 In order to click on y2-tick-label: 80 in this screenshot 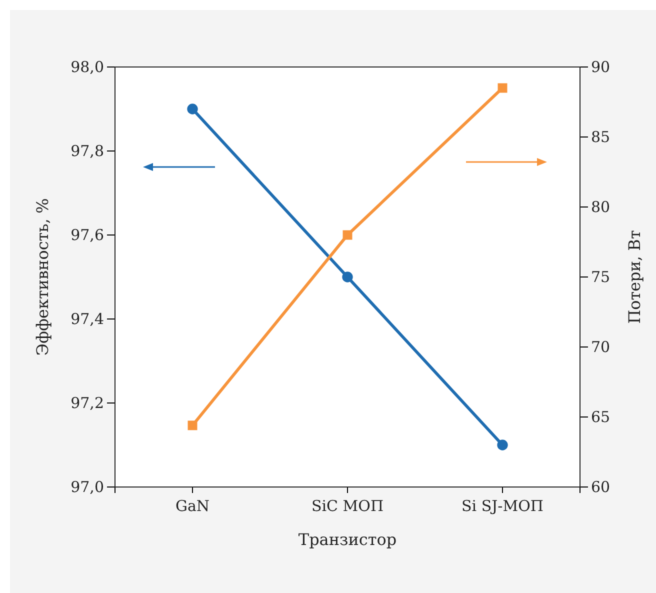, I will do `click(600, 207)`.